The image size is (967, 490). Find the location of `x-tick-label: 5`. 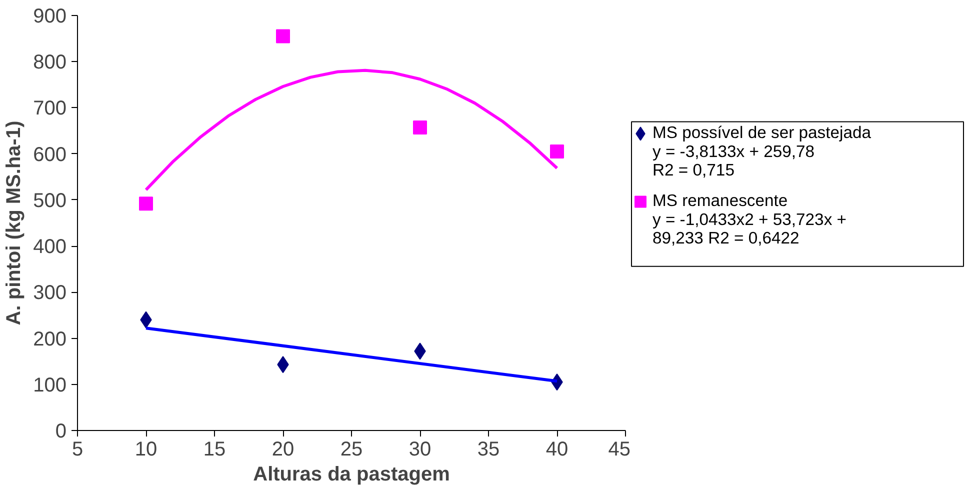

x-tick-label: 5 is located at coordinates (78, 449).